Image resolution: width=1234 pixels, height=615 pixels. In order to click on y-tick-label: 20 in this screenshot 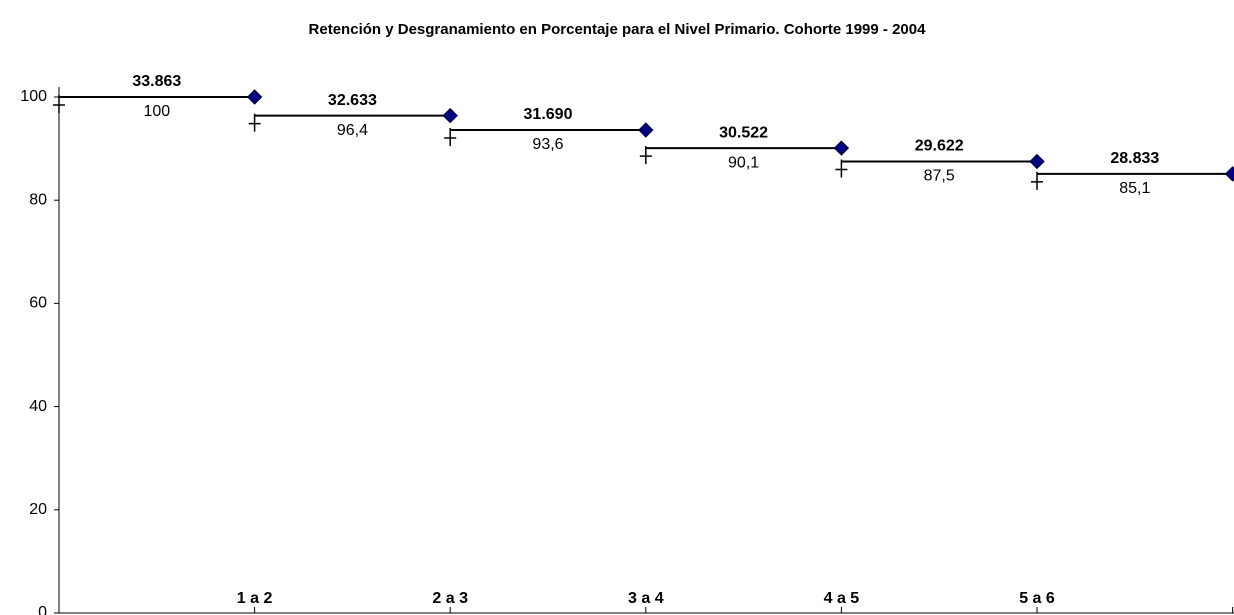, I will do `click(38, 509)`.